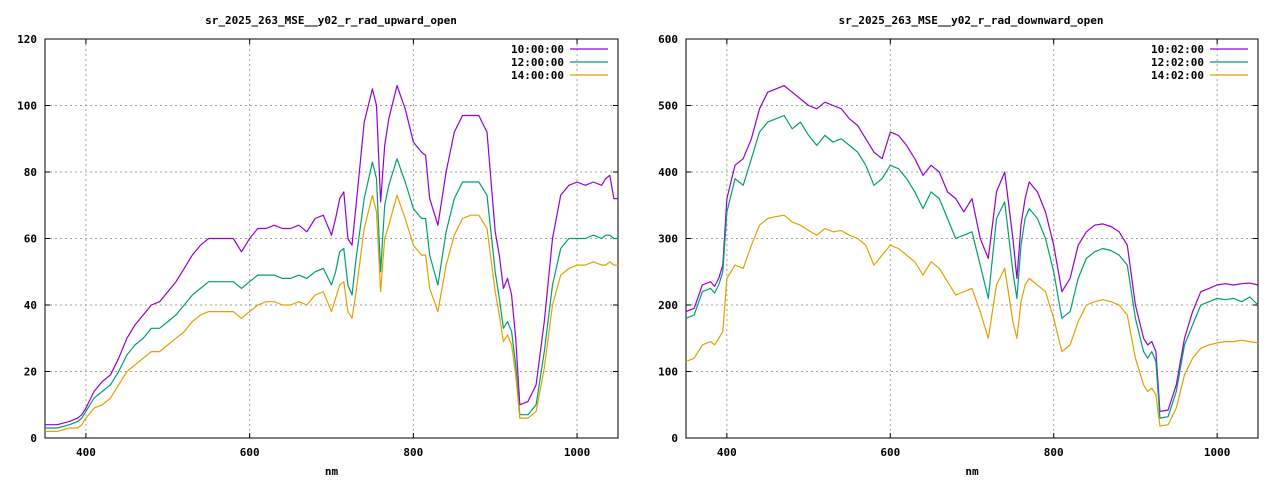  What do you see at coordinates (1177, 49) in the screenshot?
I see `legend-label: 10:02:00` at bounding box center [1177, 49].